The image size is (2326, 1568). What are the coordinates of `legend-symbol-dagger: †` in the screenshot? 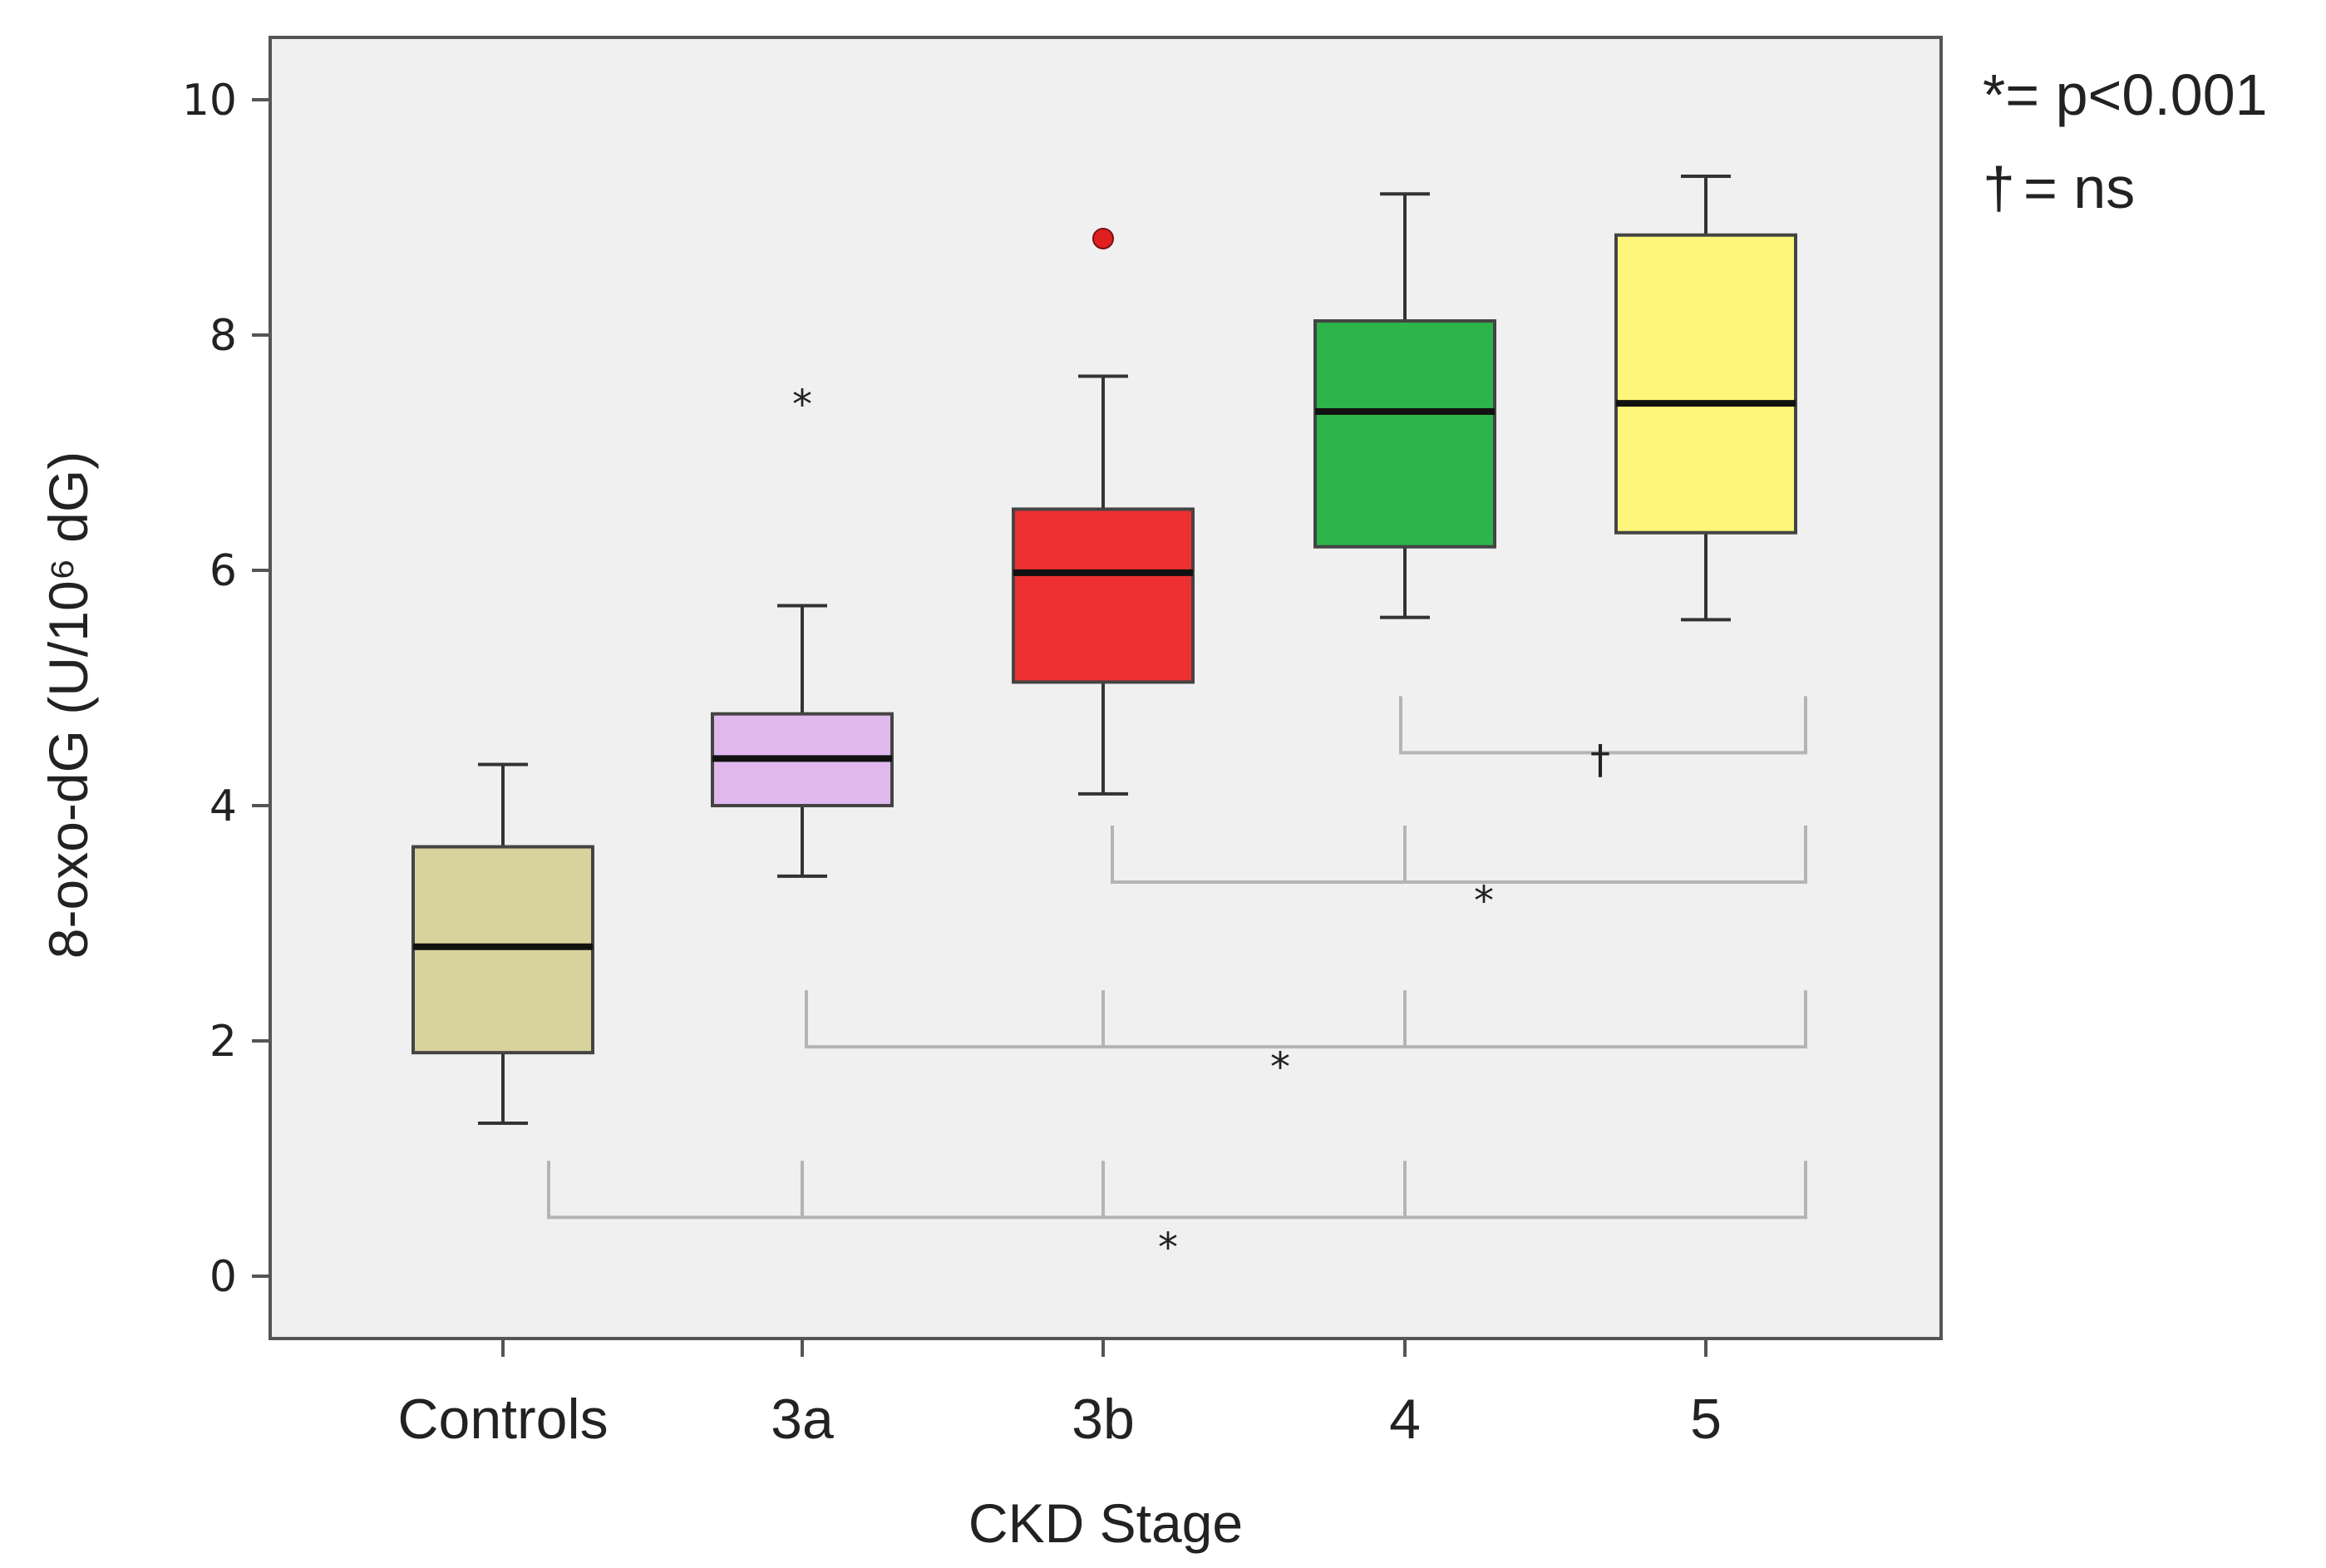 It's located at (1999, 187).